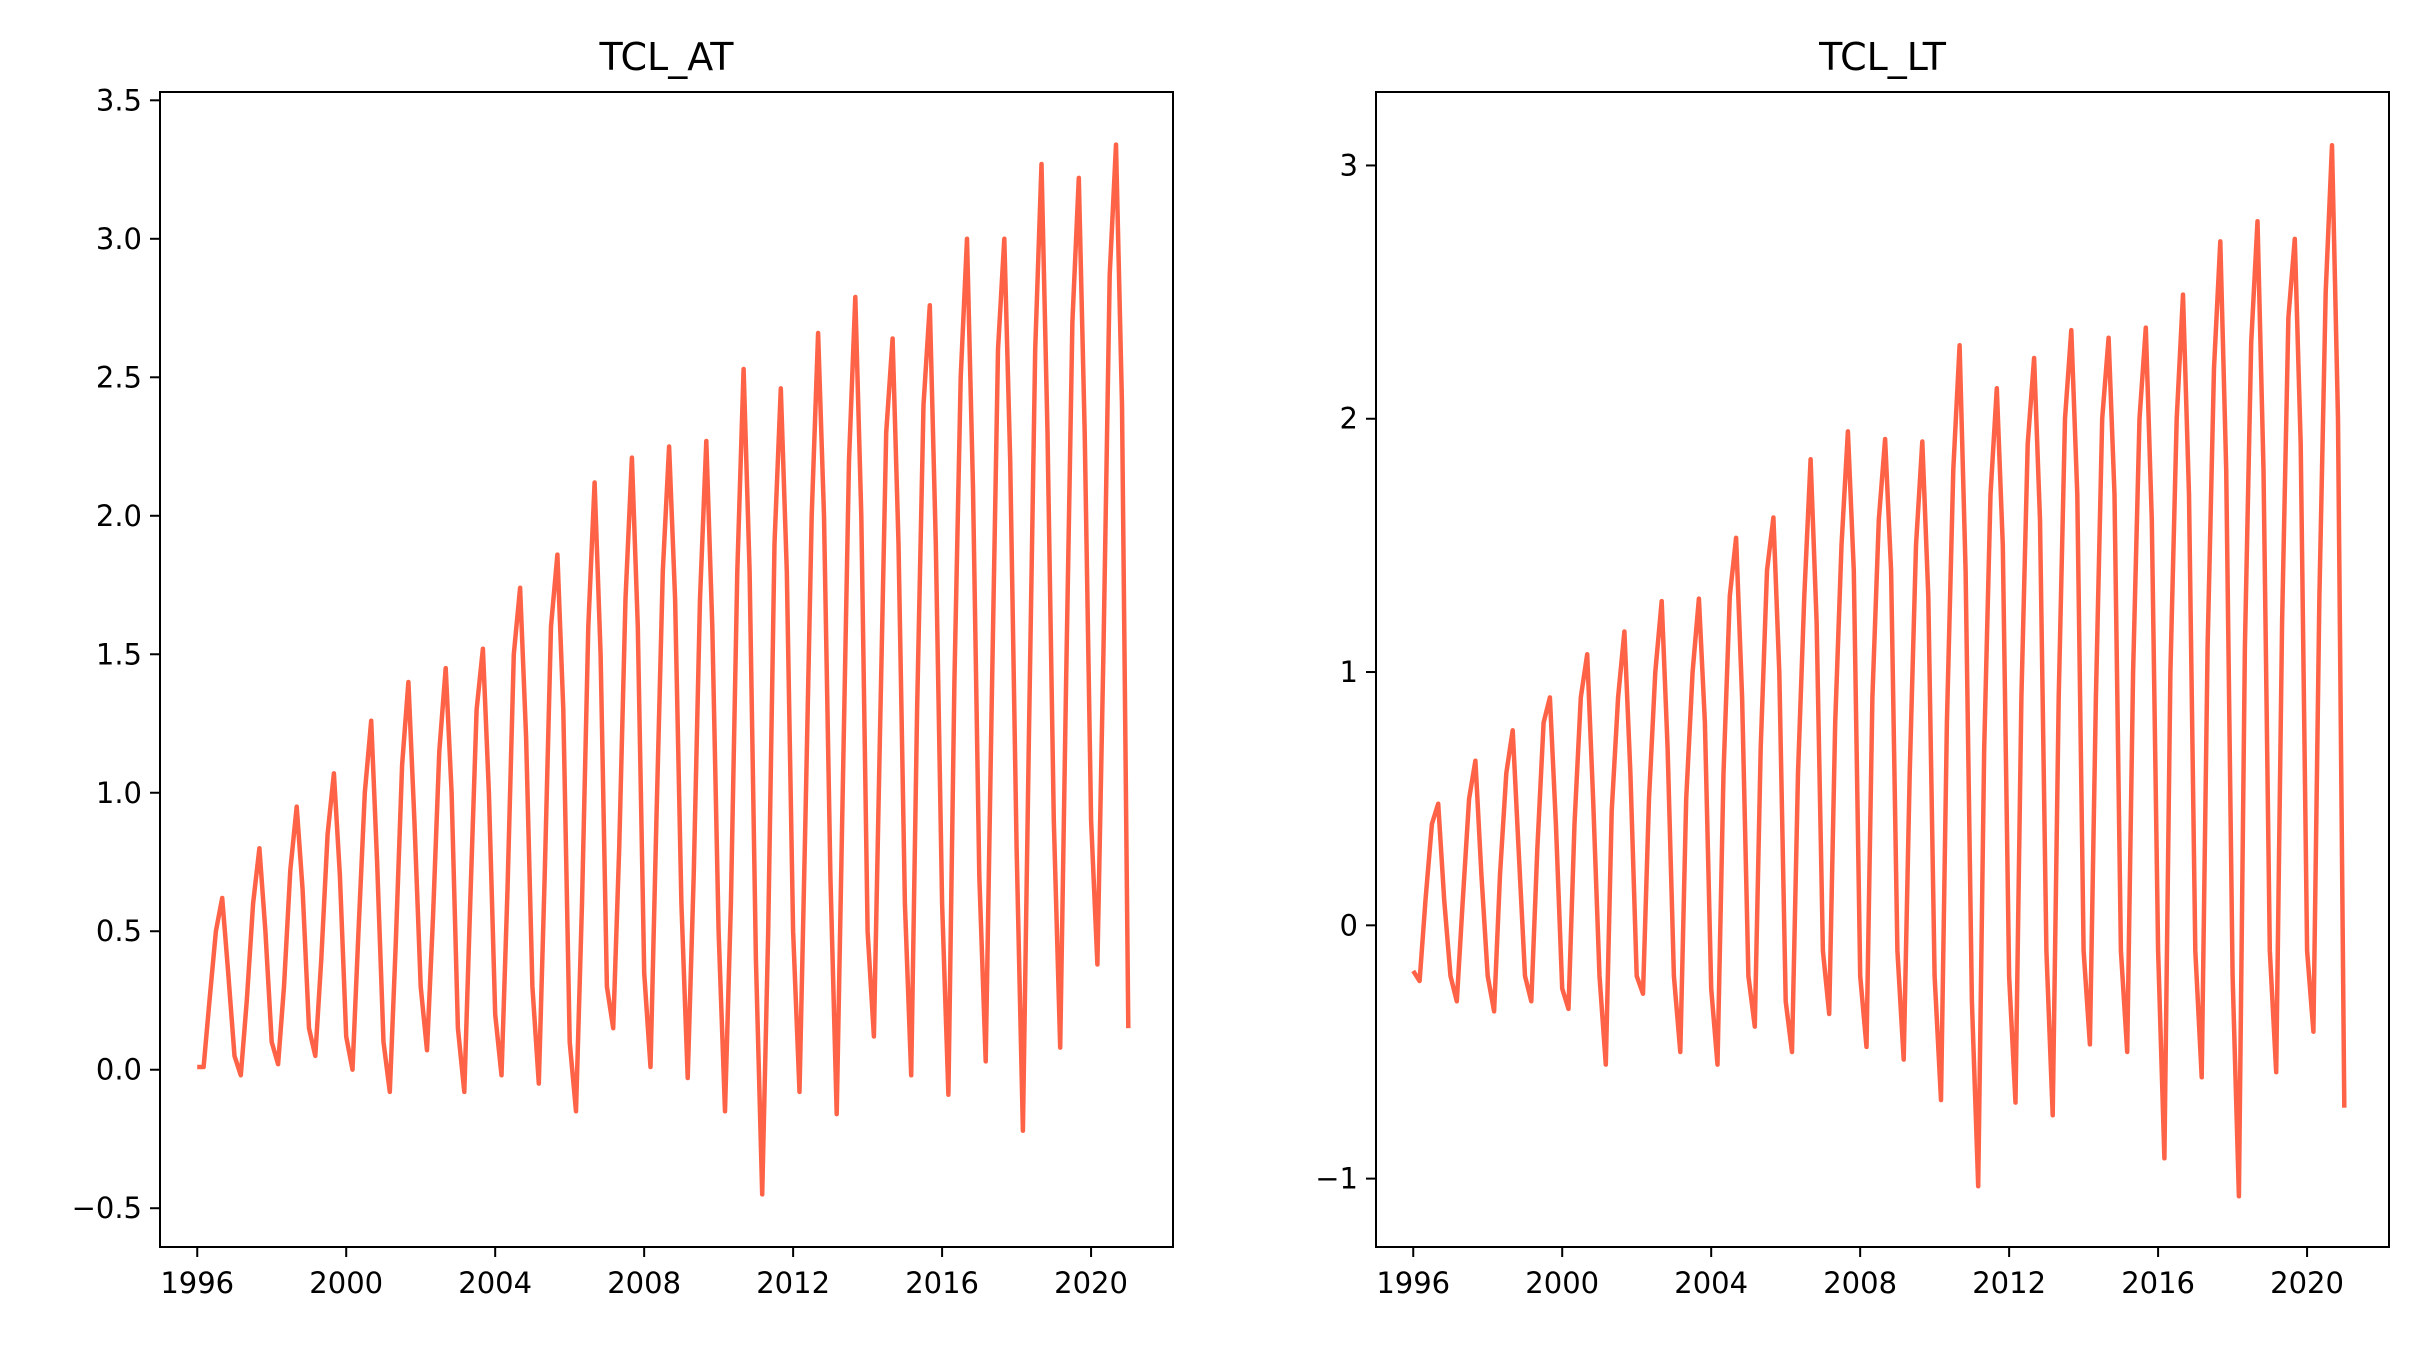 The height and width of the screenshot is (1345, 2414). Describe the element at coordinates (119, 654) in the screenshot. I see `y-tick-label: 1.5` at that location.